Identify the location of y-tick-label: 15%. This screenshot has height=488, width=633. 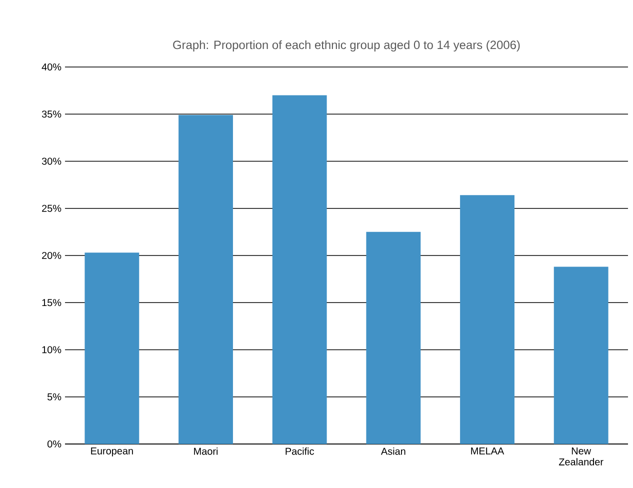
(52, 302).